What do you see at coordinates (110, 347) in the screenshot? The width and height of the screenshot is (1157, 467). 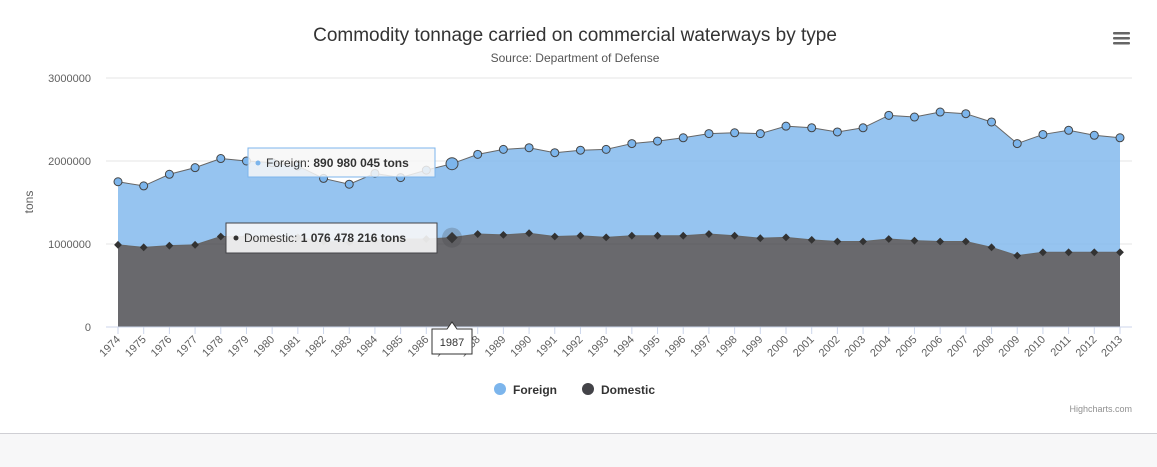 I see `x-tick-label: 1974` at bounding box center [110, 347].